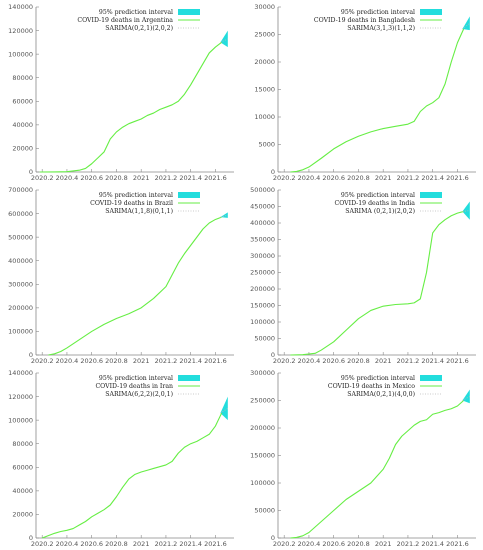 The width and height of the screenshot is (483, 550). Describe the element at coordinates (134, 386) in the screenshot. I see `legend-label: COVID-19 deaths in Iran` at that location.